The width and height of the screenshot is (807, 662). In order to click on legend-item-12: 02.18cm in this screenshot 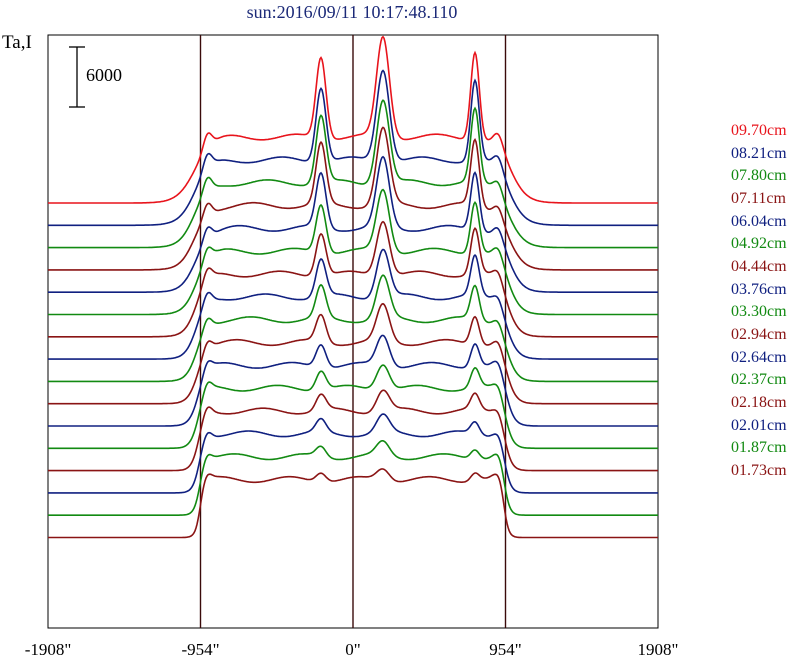, I will do `click(759, 403)`.